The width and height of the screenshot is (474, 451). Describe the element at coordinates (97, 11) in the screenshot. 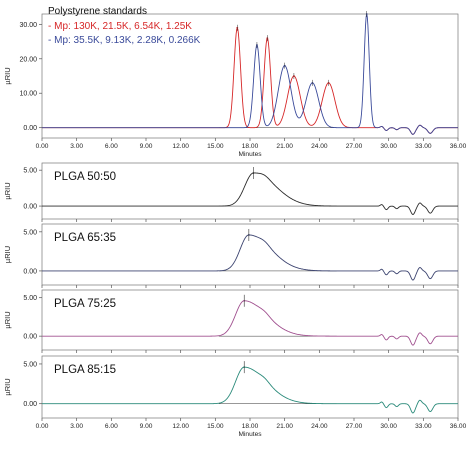

I see `chart-title: Polystyrene standards` at that location.